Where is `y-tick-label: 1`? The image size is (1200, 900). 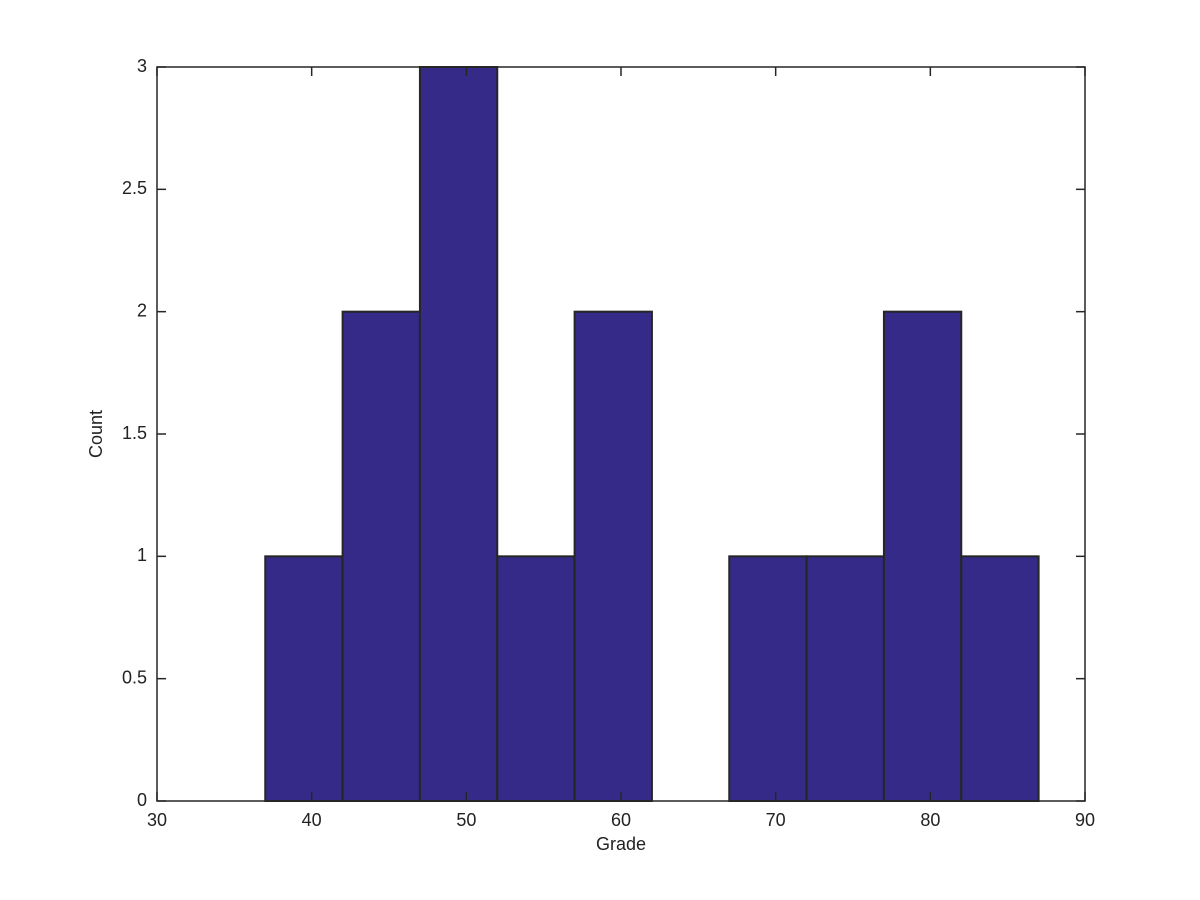
y-tick-label: 1 is located at coordinates (142, 555).